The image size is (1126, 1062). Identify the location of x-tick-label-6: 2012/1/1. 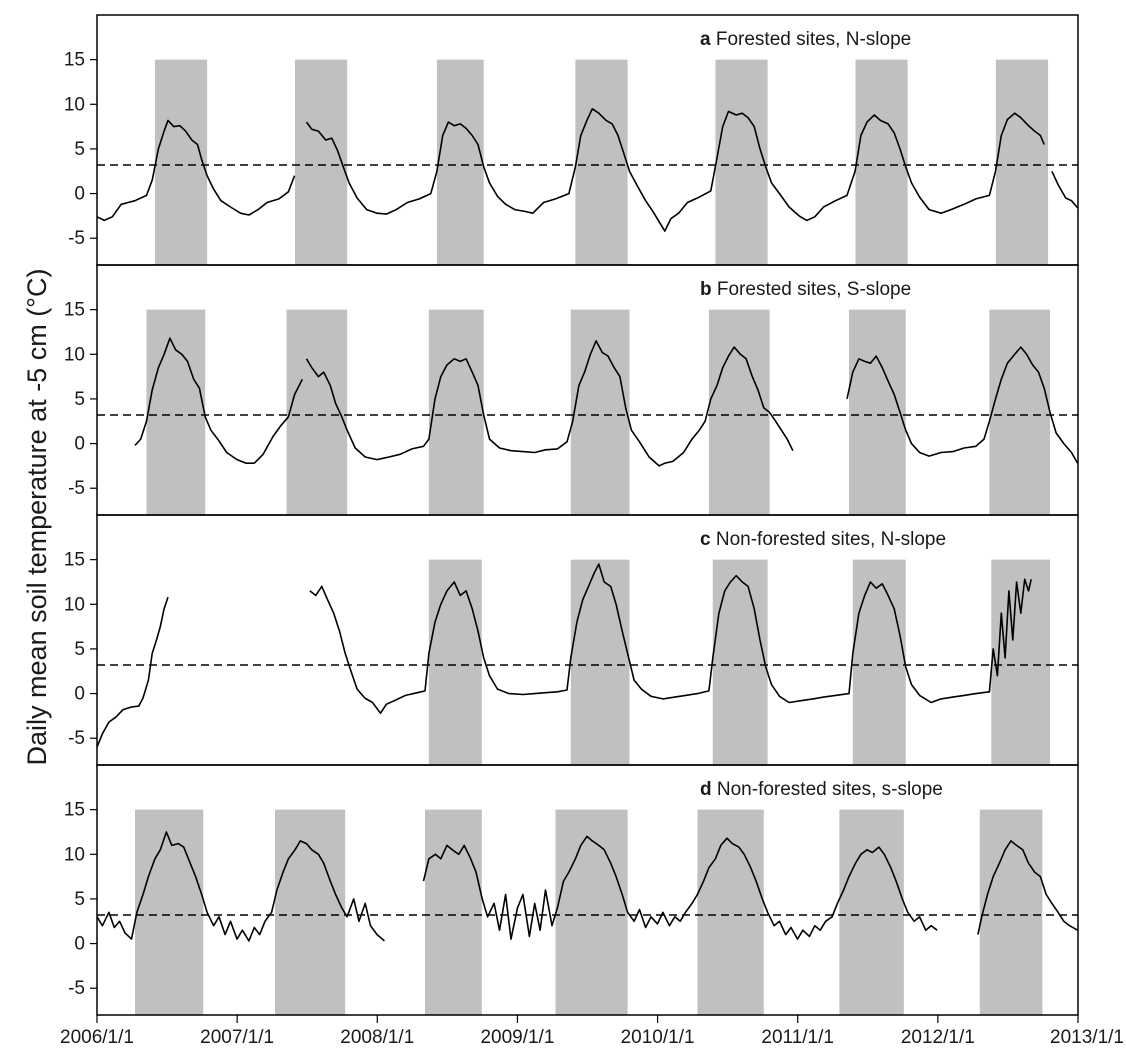
(938, 1037).